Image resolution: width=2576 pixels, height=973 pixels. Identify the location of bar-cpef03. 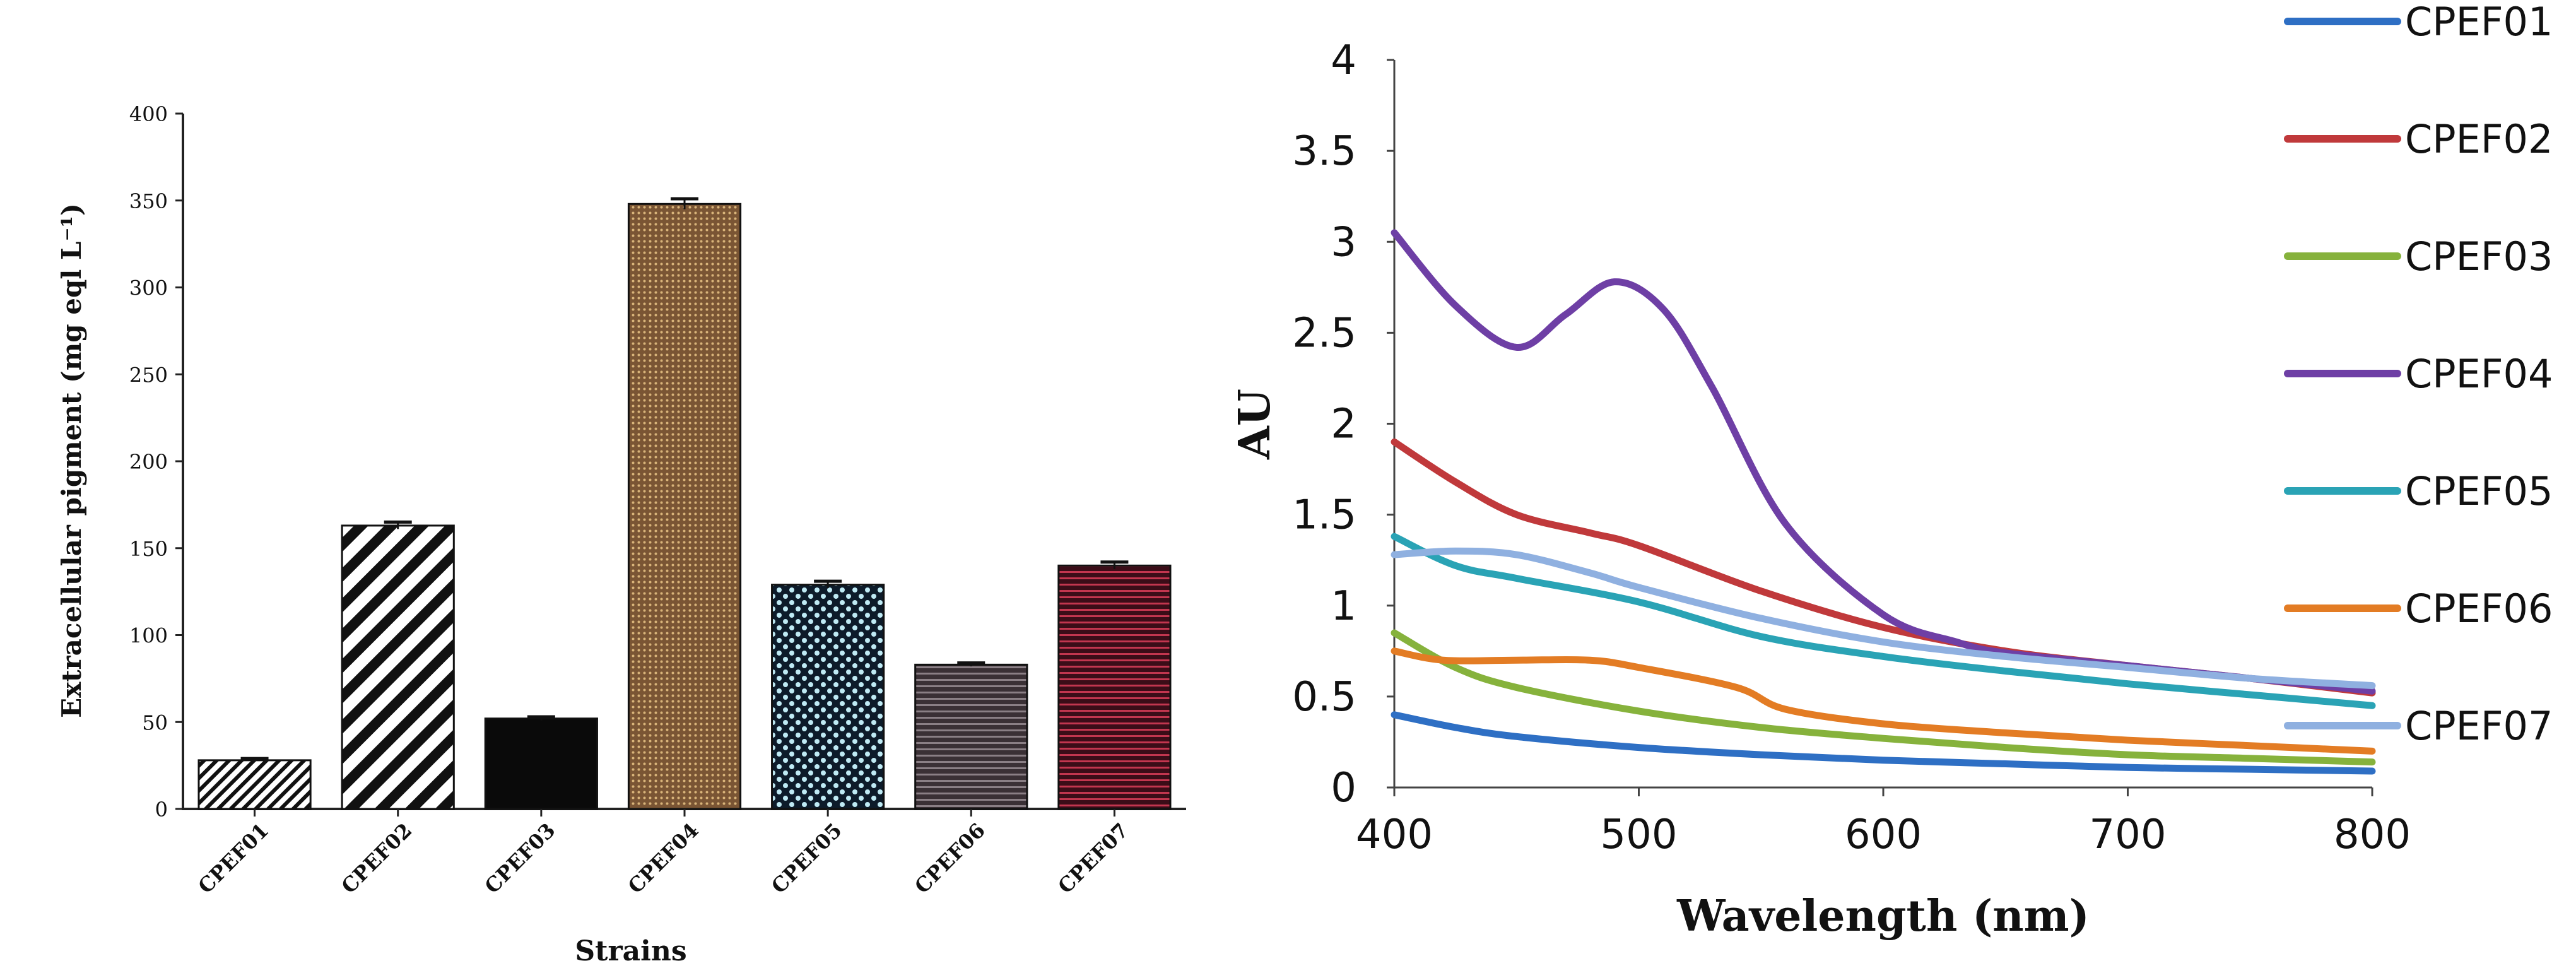
(541, 763).